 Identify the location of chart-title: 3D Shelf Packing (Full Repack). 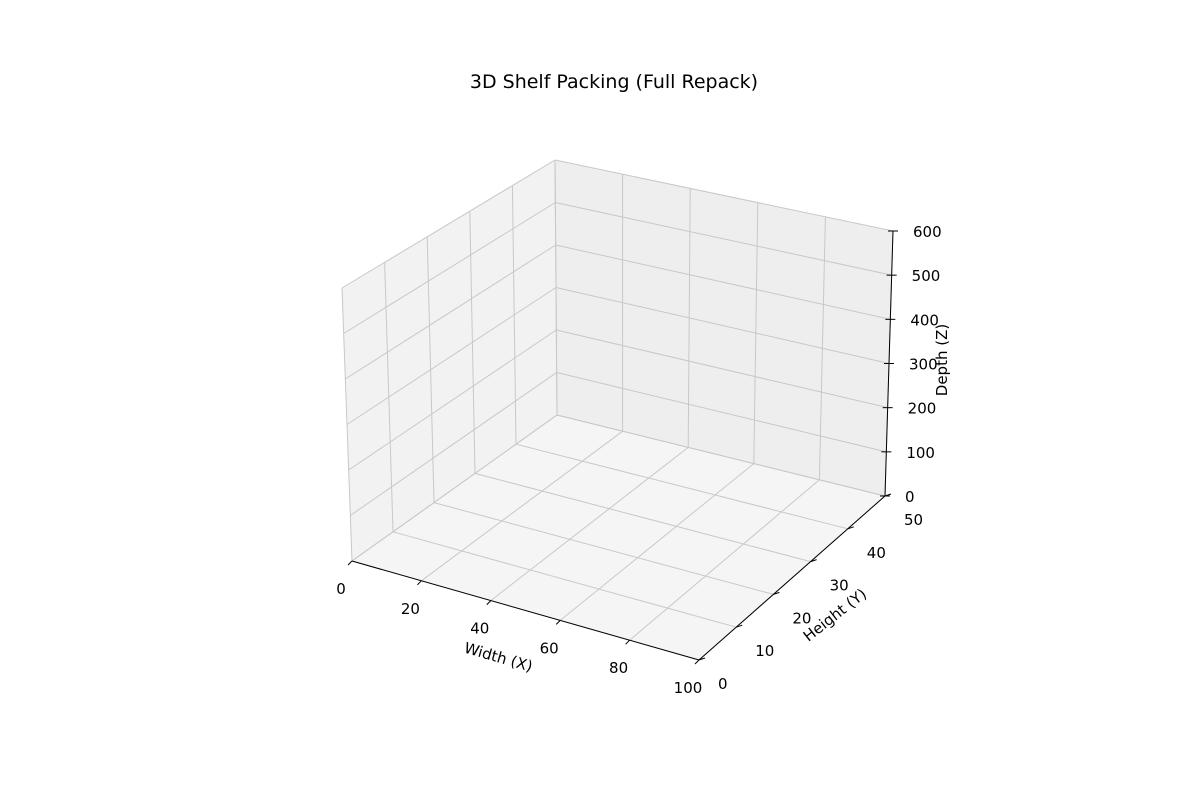
(614, 82).